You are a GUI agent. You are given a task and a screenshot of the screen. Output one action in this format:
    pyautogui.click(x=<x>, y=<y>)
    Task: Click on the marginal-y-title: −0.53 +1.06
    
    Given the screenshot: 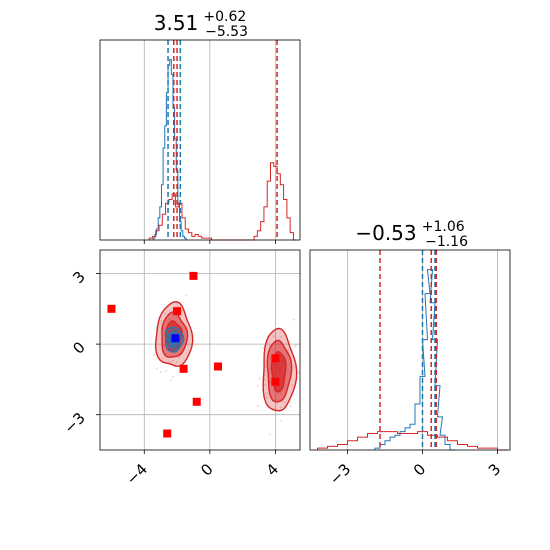 What is the action you would take?
    pyautogui.click(x=409, y=232)
    